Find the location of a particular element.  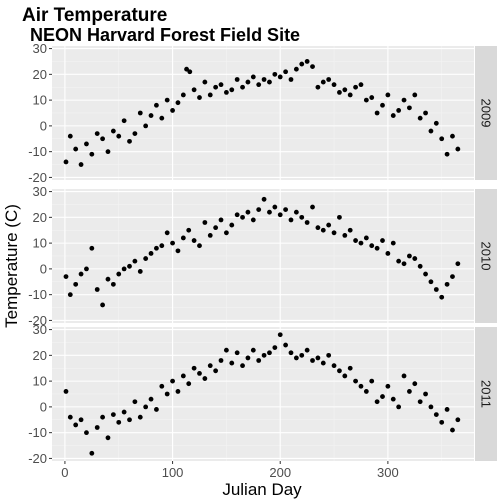

facet-strip is located at coordinates (486, 113).